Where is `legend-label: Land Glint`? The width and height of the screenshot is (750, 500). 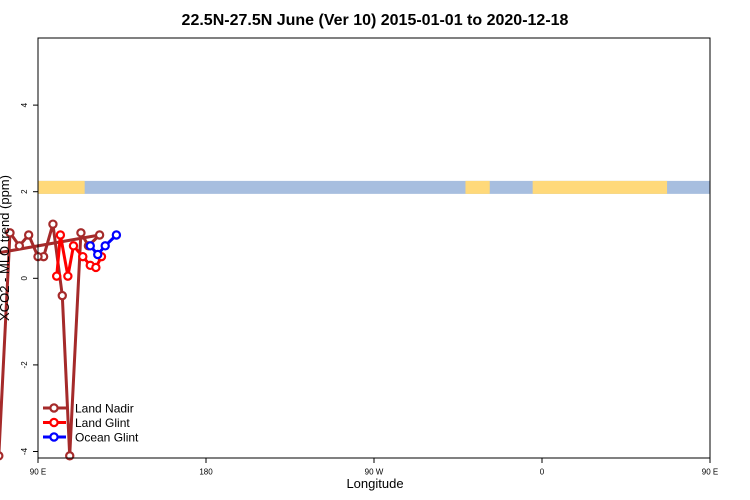
legend-label: Land Glint is located at coordinates (102, 423).